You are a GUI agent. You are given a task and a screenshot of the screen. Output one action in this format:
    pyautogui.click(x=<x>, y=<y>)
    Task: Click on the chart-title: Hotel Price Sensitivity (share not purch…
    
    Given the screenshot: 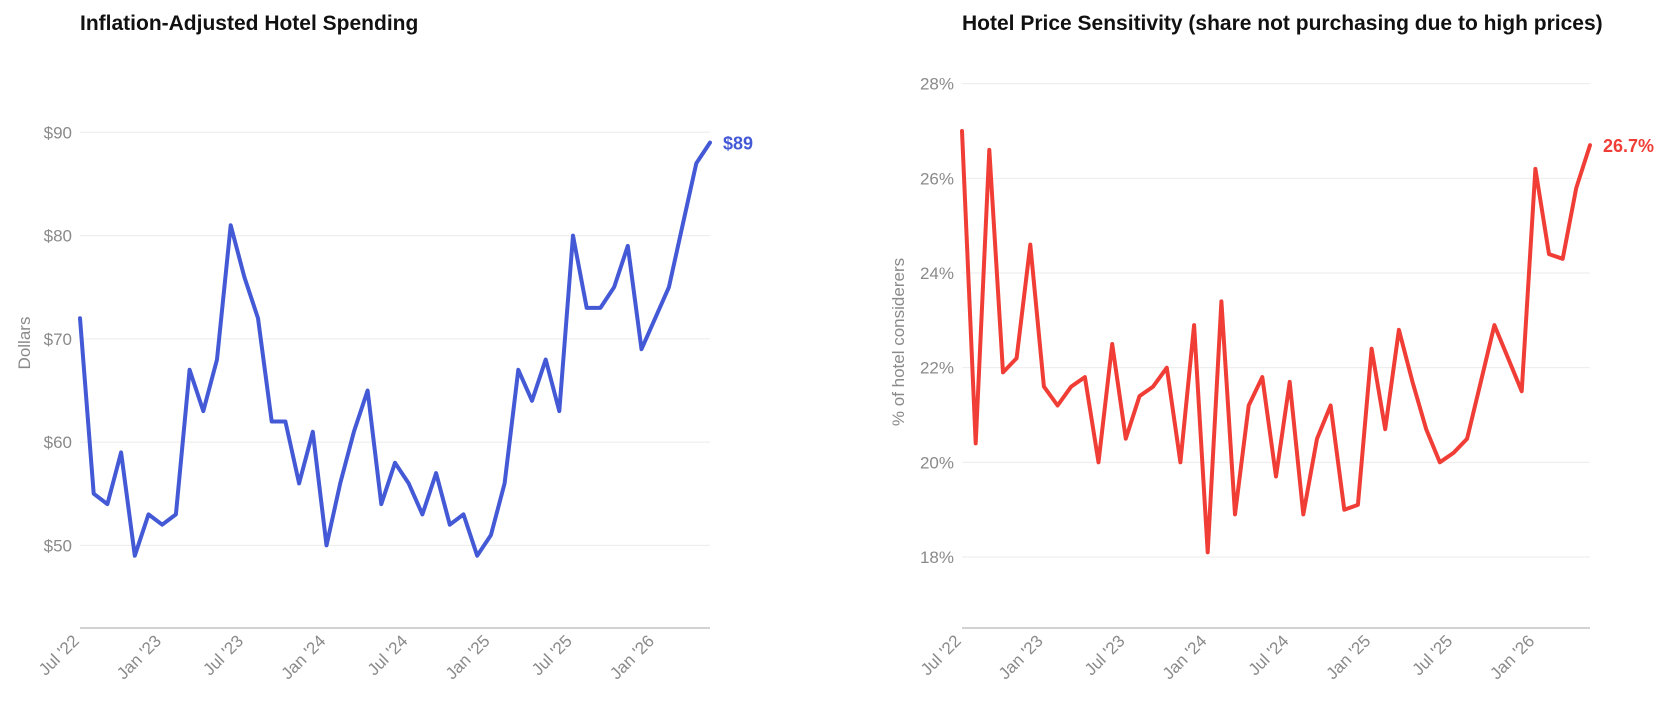 What is the action you would take?
    pyautogui.click(x=1282, y=23)
    